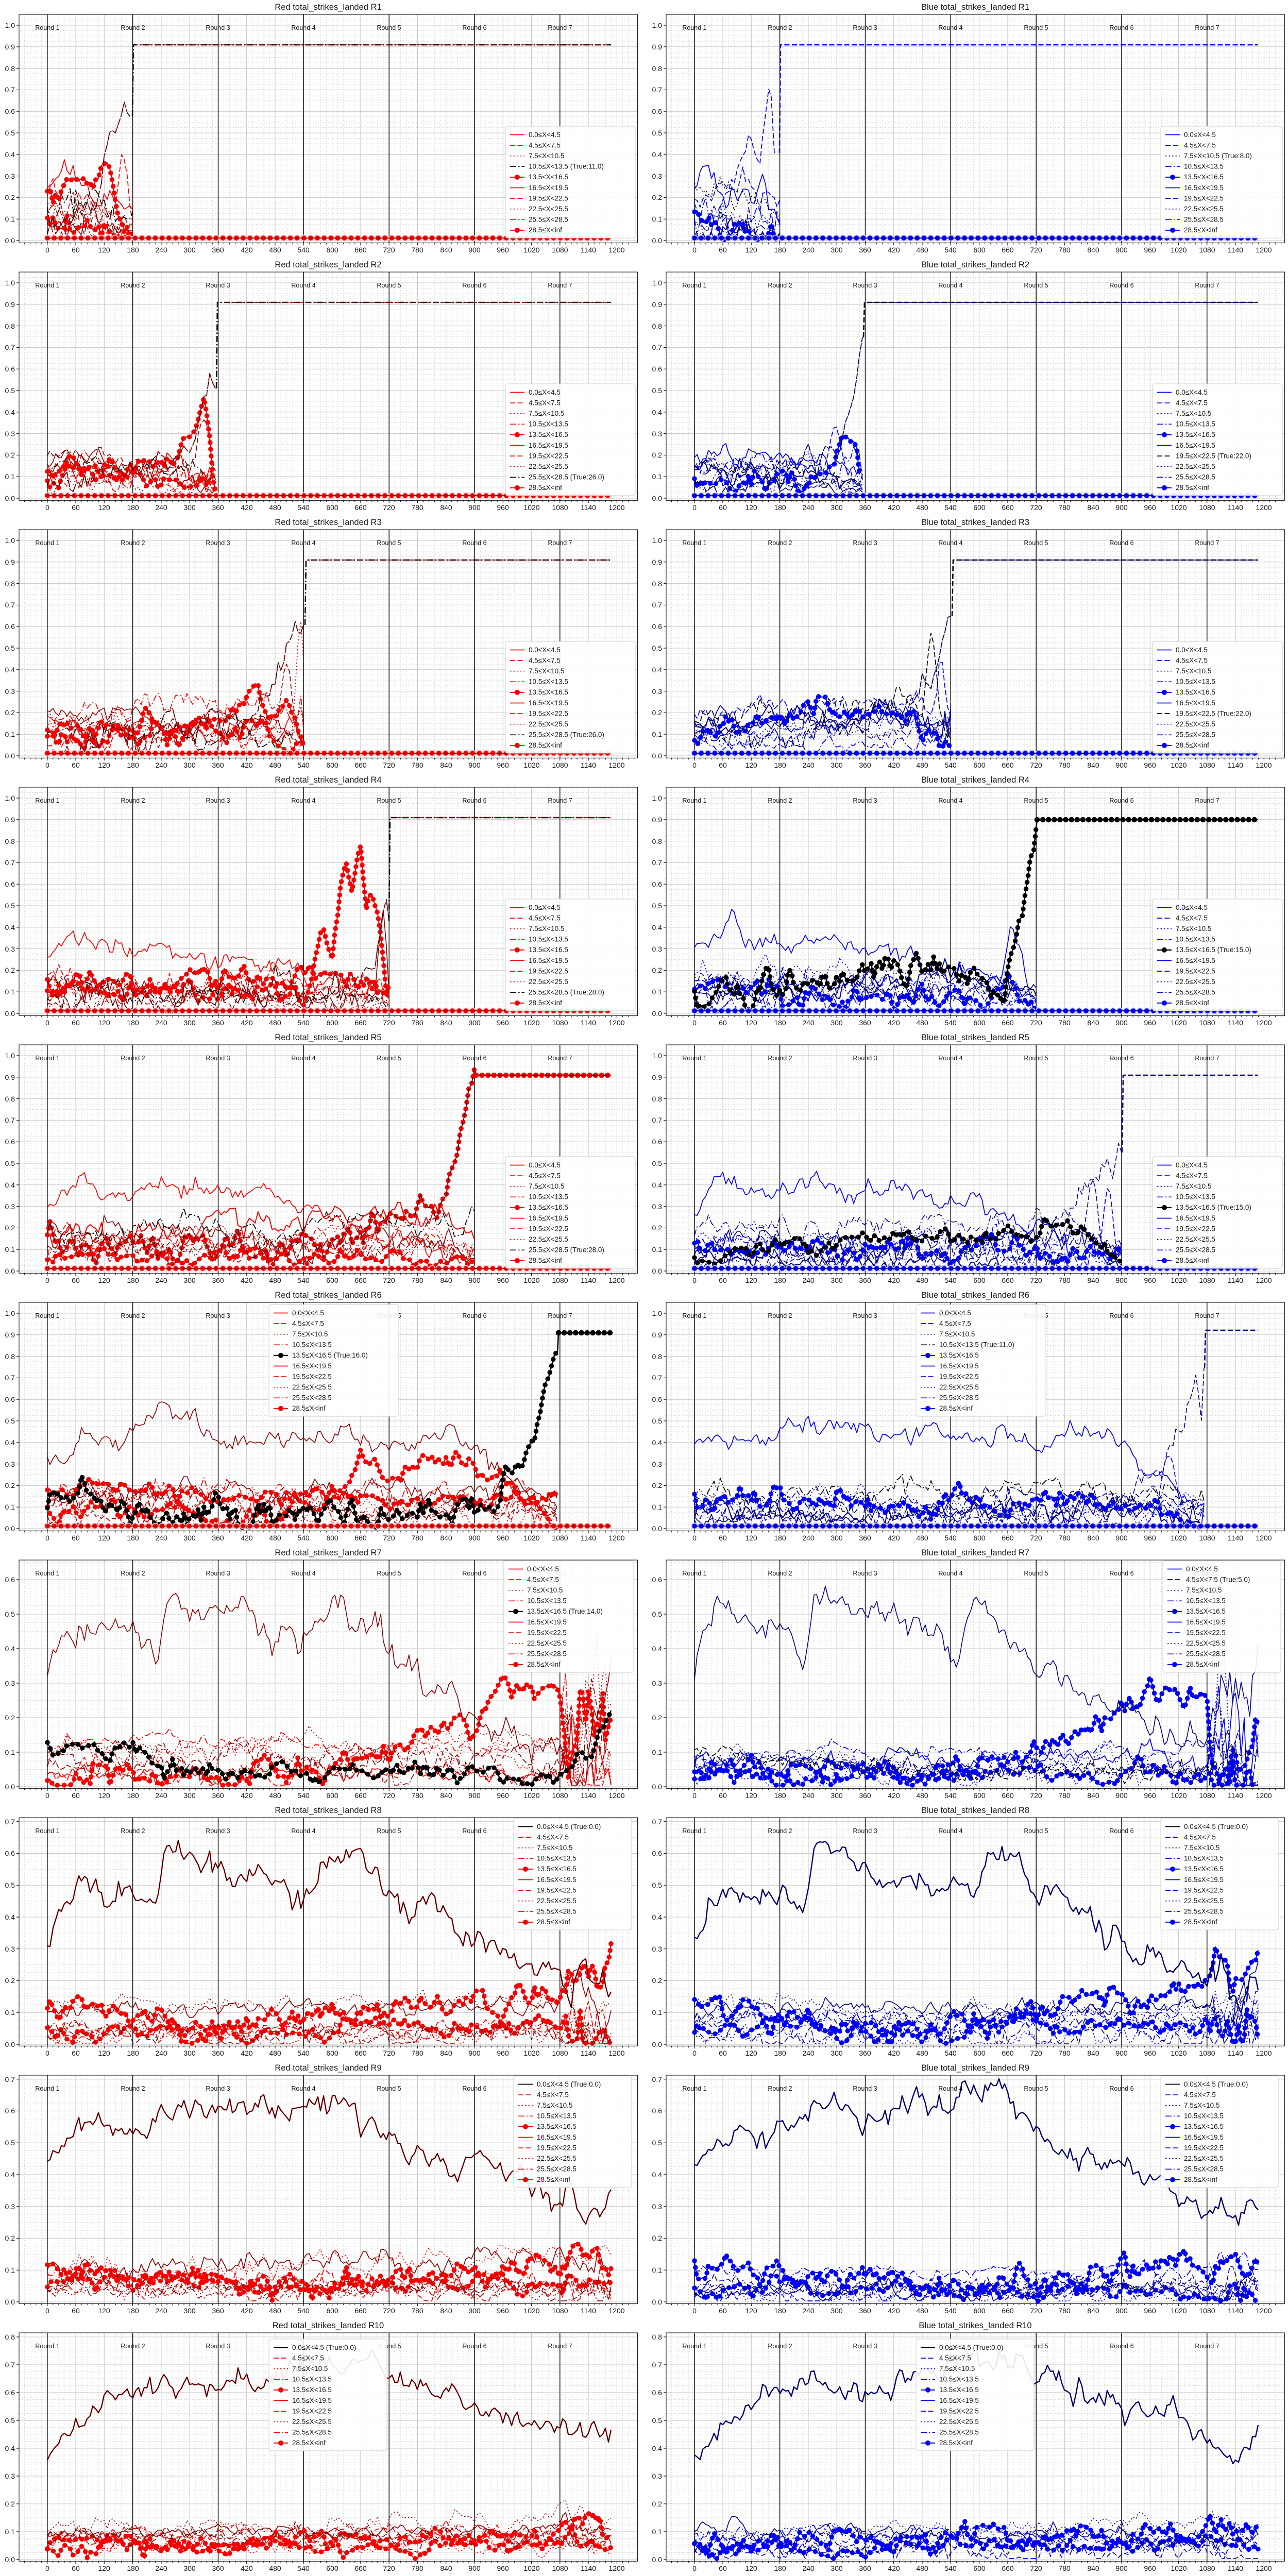 Image resolution: width=1288 pixels, height=2576 pixels. I want to click on svg-text: Blue total_strikes_landed R4, so click(975, 780).